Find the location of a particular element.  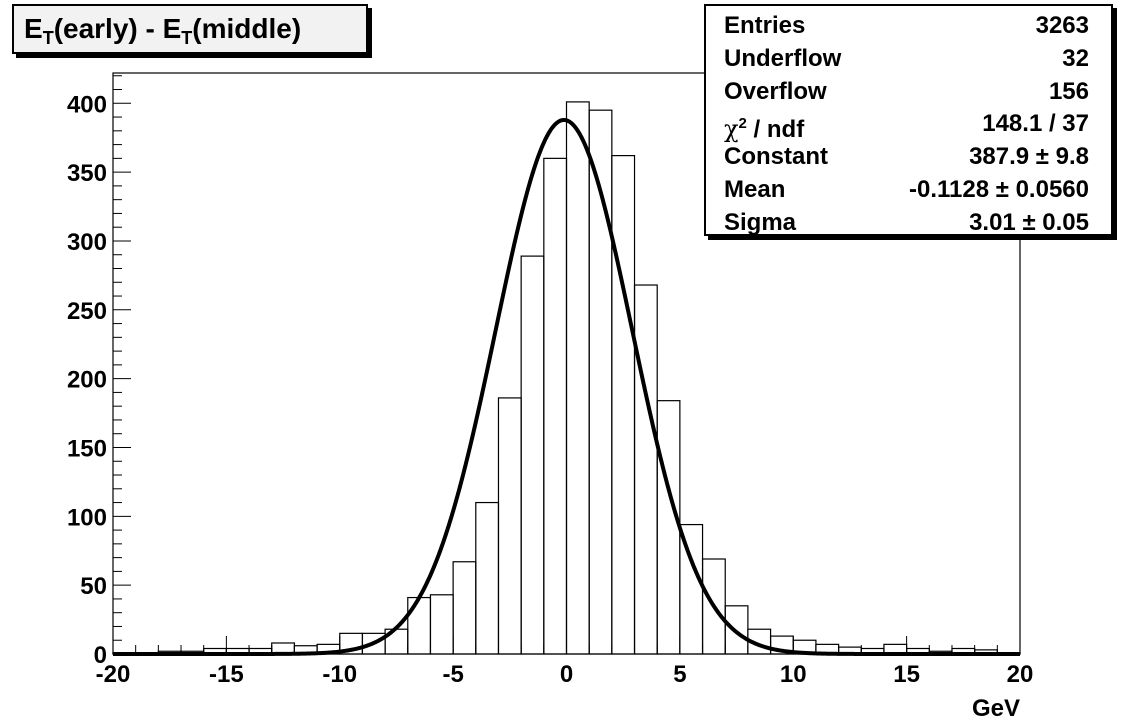

title-main-2: (early) - E is located at coordinates (117, 28).